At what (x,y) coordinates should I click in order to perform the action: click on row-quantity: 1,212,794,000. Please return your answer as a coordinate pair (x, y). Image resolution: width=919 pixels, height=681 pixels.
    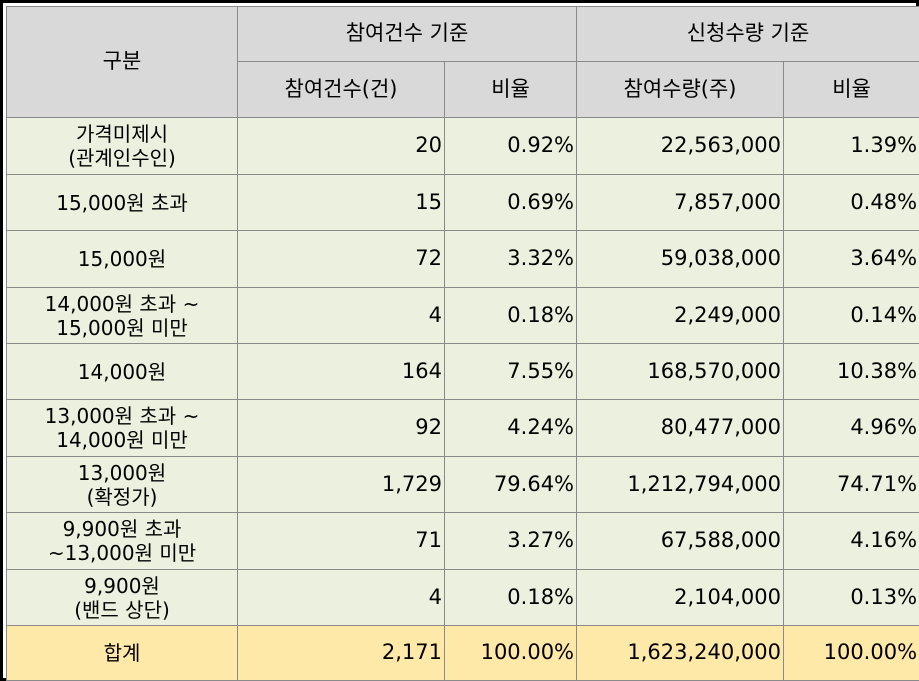
    Looking at the image, I should click on (680, 484).